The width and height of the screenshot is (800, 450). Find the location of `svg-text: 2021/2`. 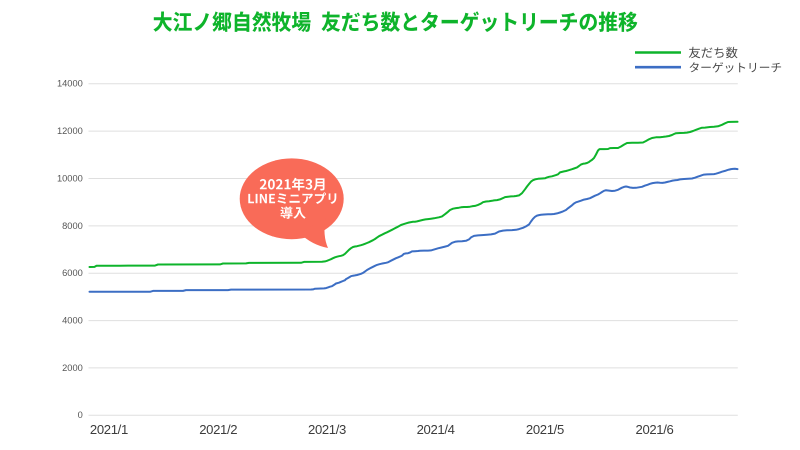

svg-text: 2021/2 is located at coordinates (218, 429).